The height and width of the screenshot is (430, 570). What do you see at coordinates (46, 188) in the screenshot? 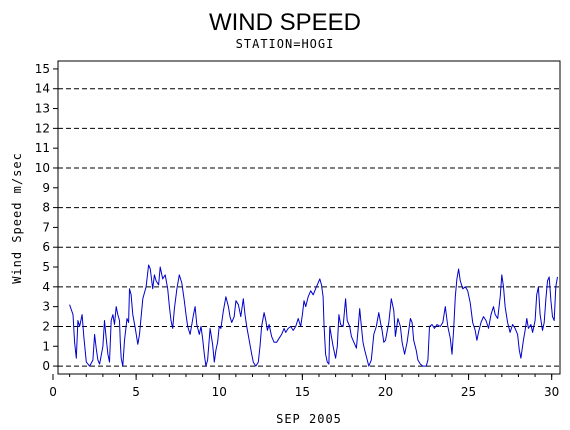
I see `y-tick-label: 9` at bounding box center [46, 188].